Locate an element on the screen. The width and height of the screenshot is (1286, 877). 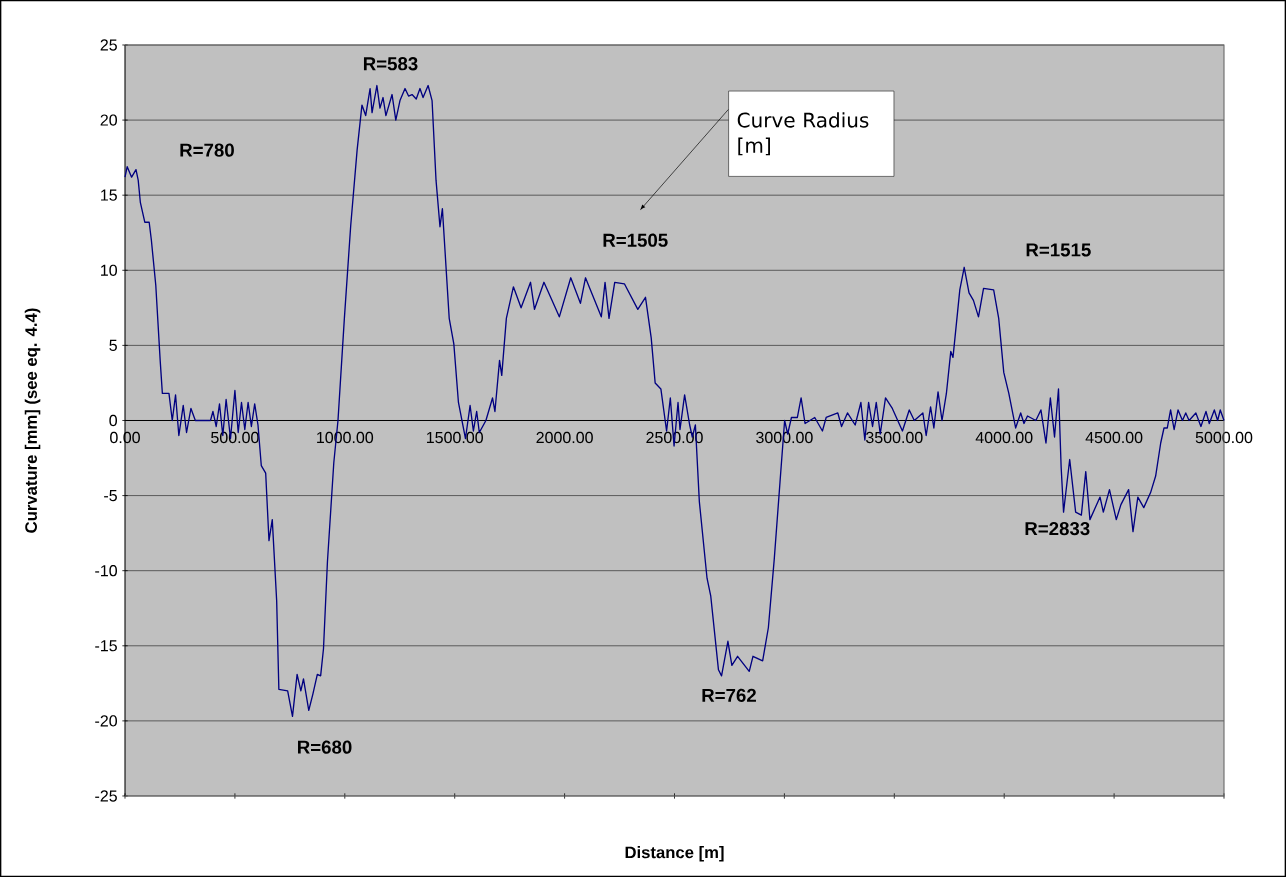
annotation: Curve Radius [m] is located at coordinates (803, 134).